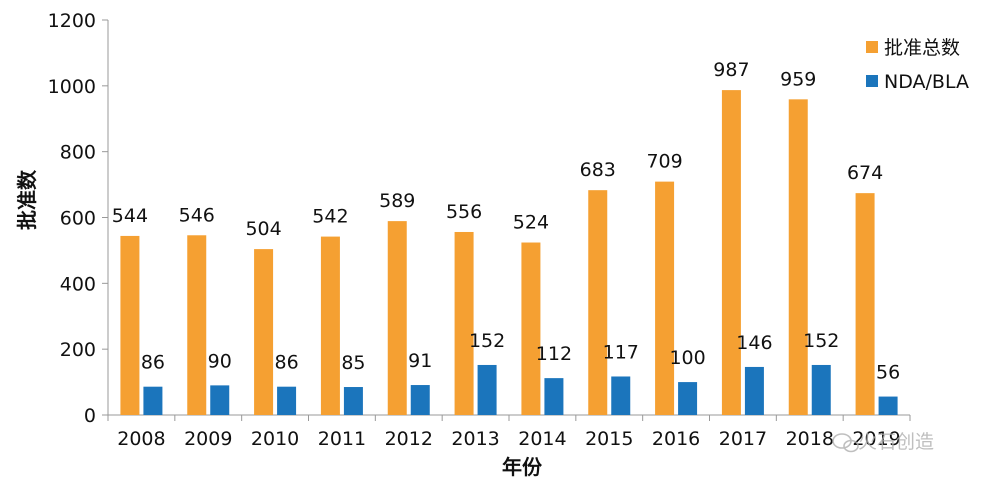 The image size is (1000, 486). What do you see at coordinates (72, 87) in the screenshot?
I see `y-tick-label: 1000` at bounding box center [72, 87].